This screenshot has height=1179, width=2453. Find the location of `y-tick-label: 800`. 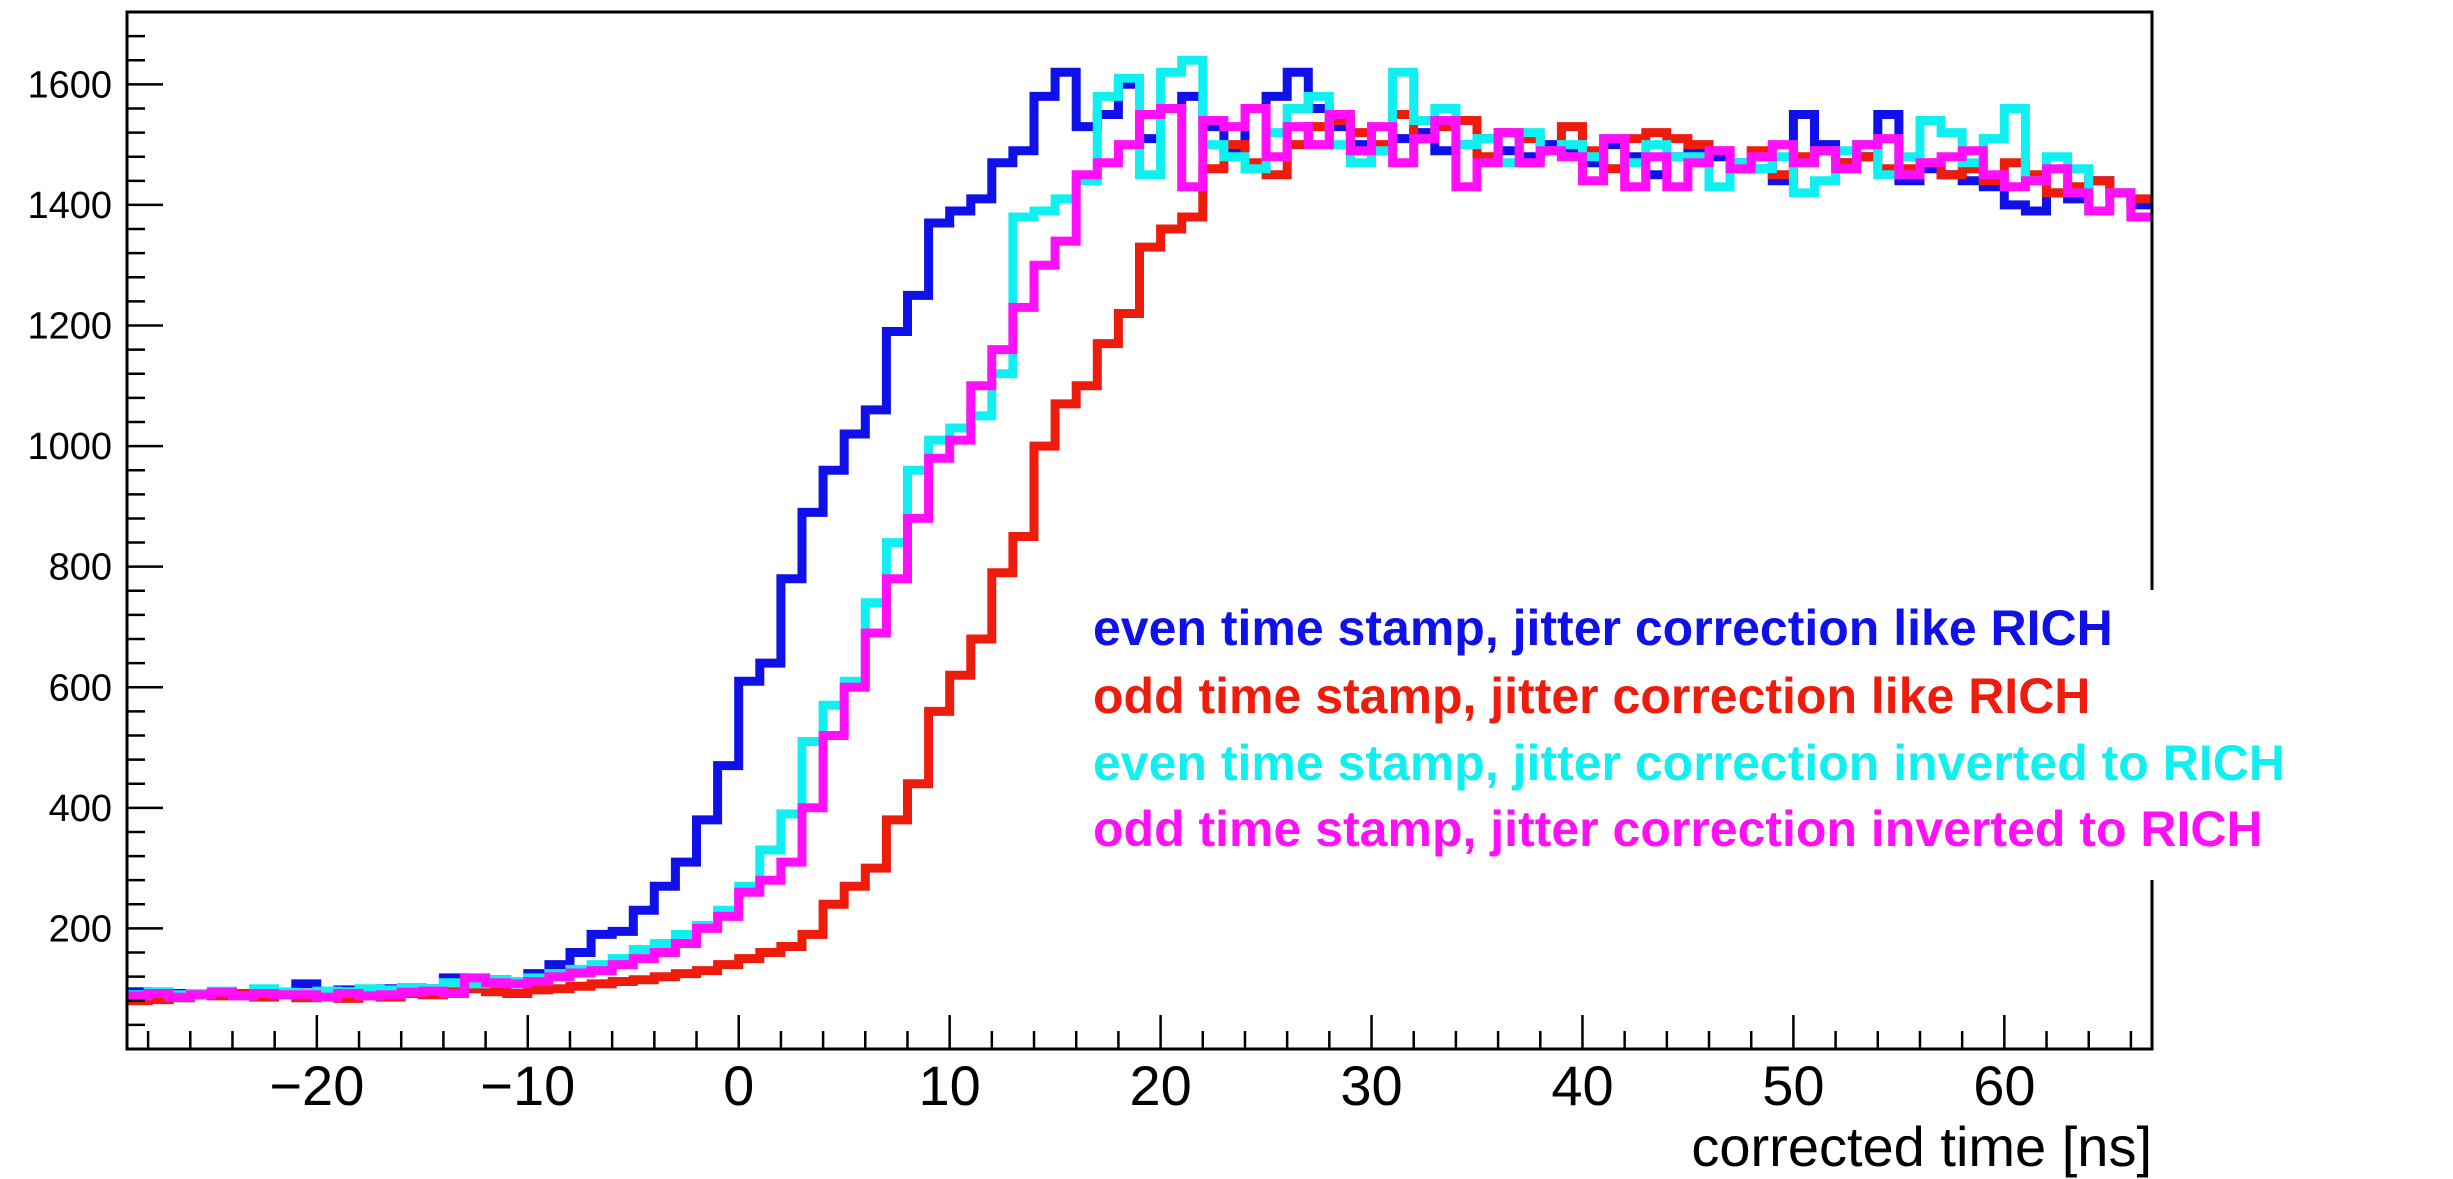

y-tick-label: 800 is located at coordinates (80, 568).